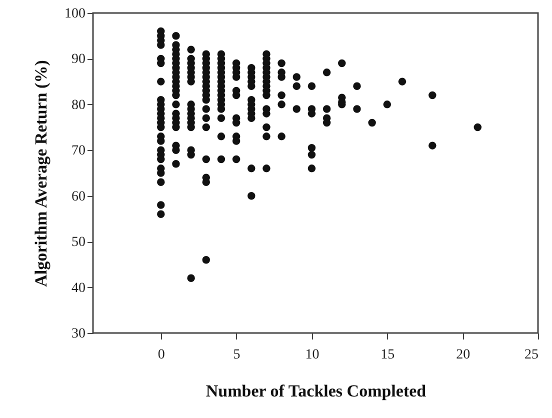 The width and height of the screenshot is (552, 418). I want to click on x-tick-label: 20, so click(463, 355).